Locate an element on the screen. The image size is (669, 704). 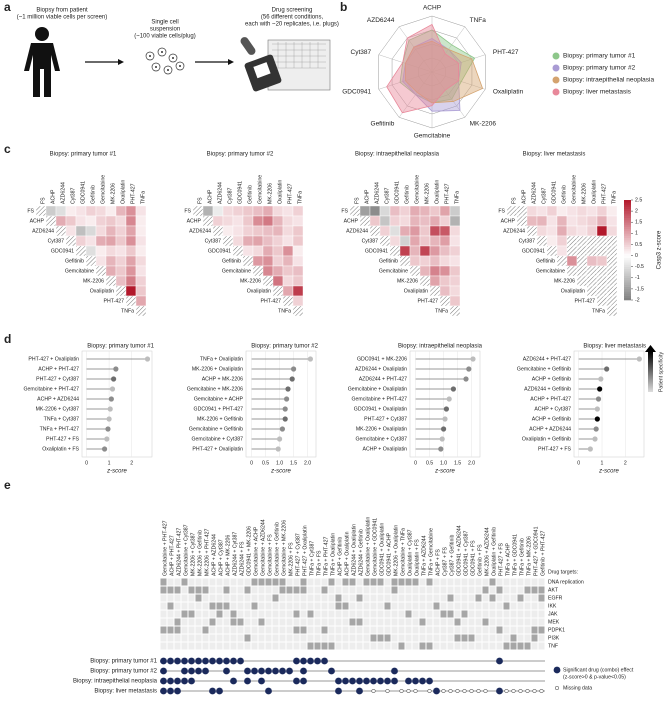
combo-label: AZD6244 + Oxaliplatin is located at coordinates (354, 550).